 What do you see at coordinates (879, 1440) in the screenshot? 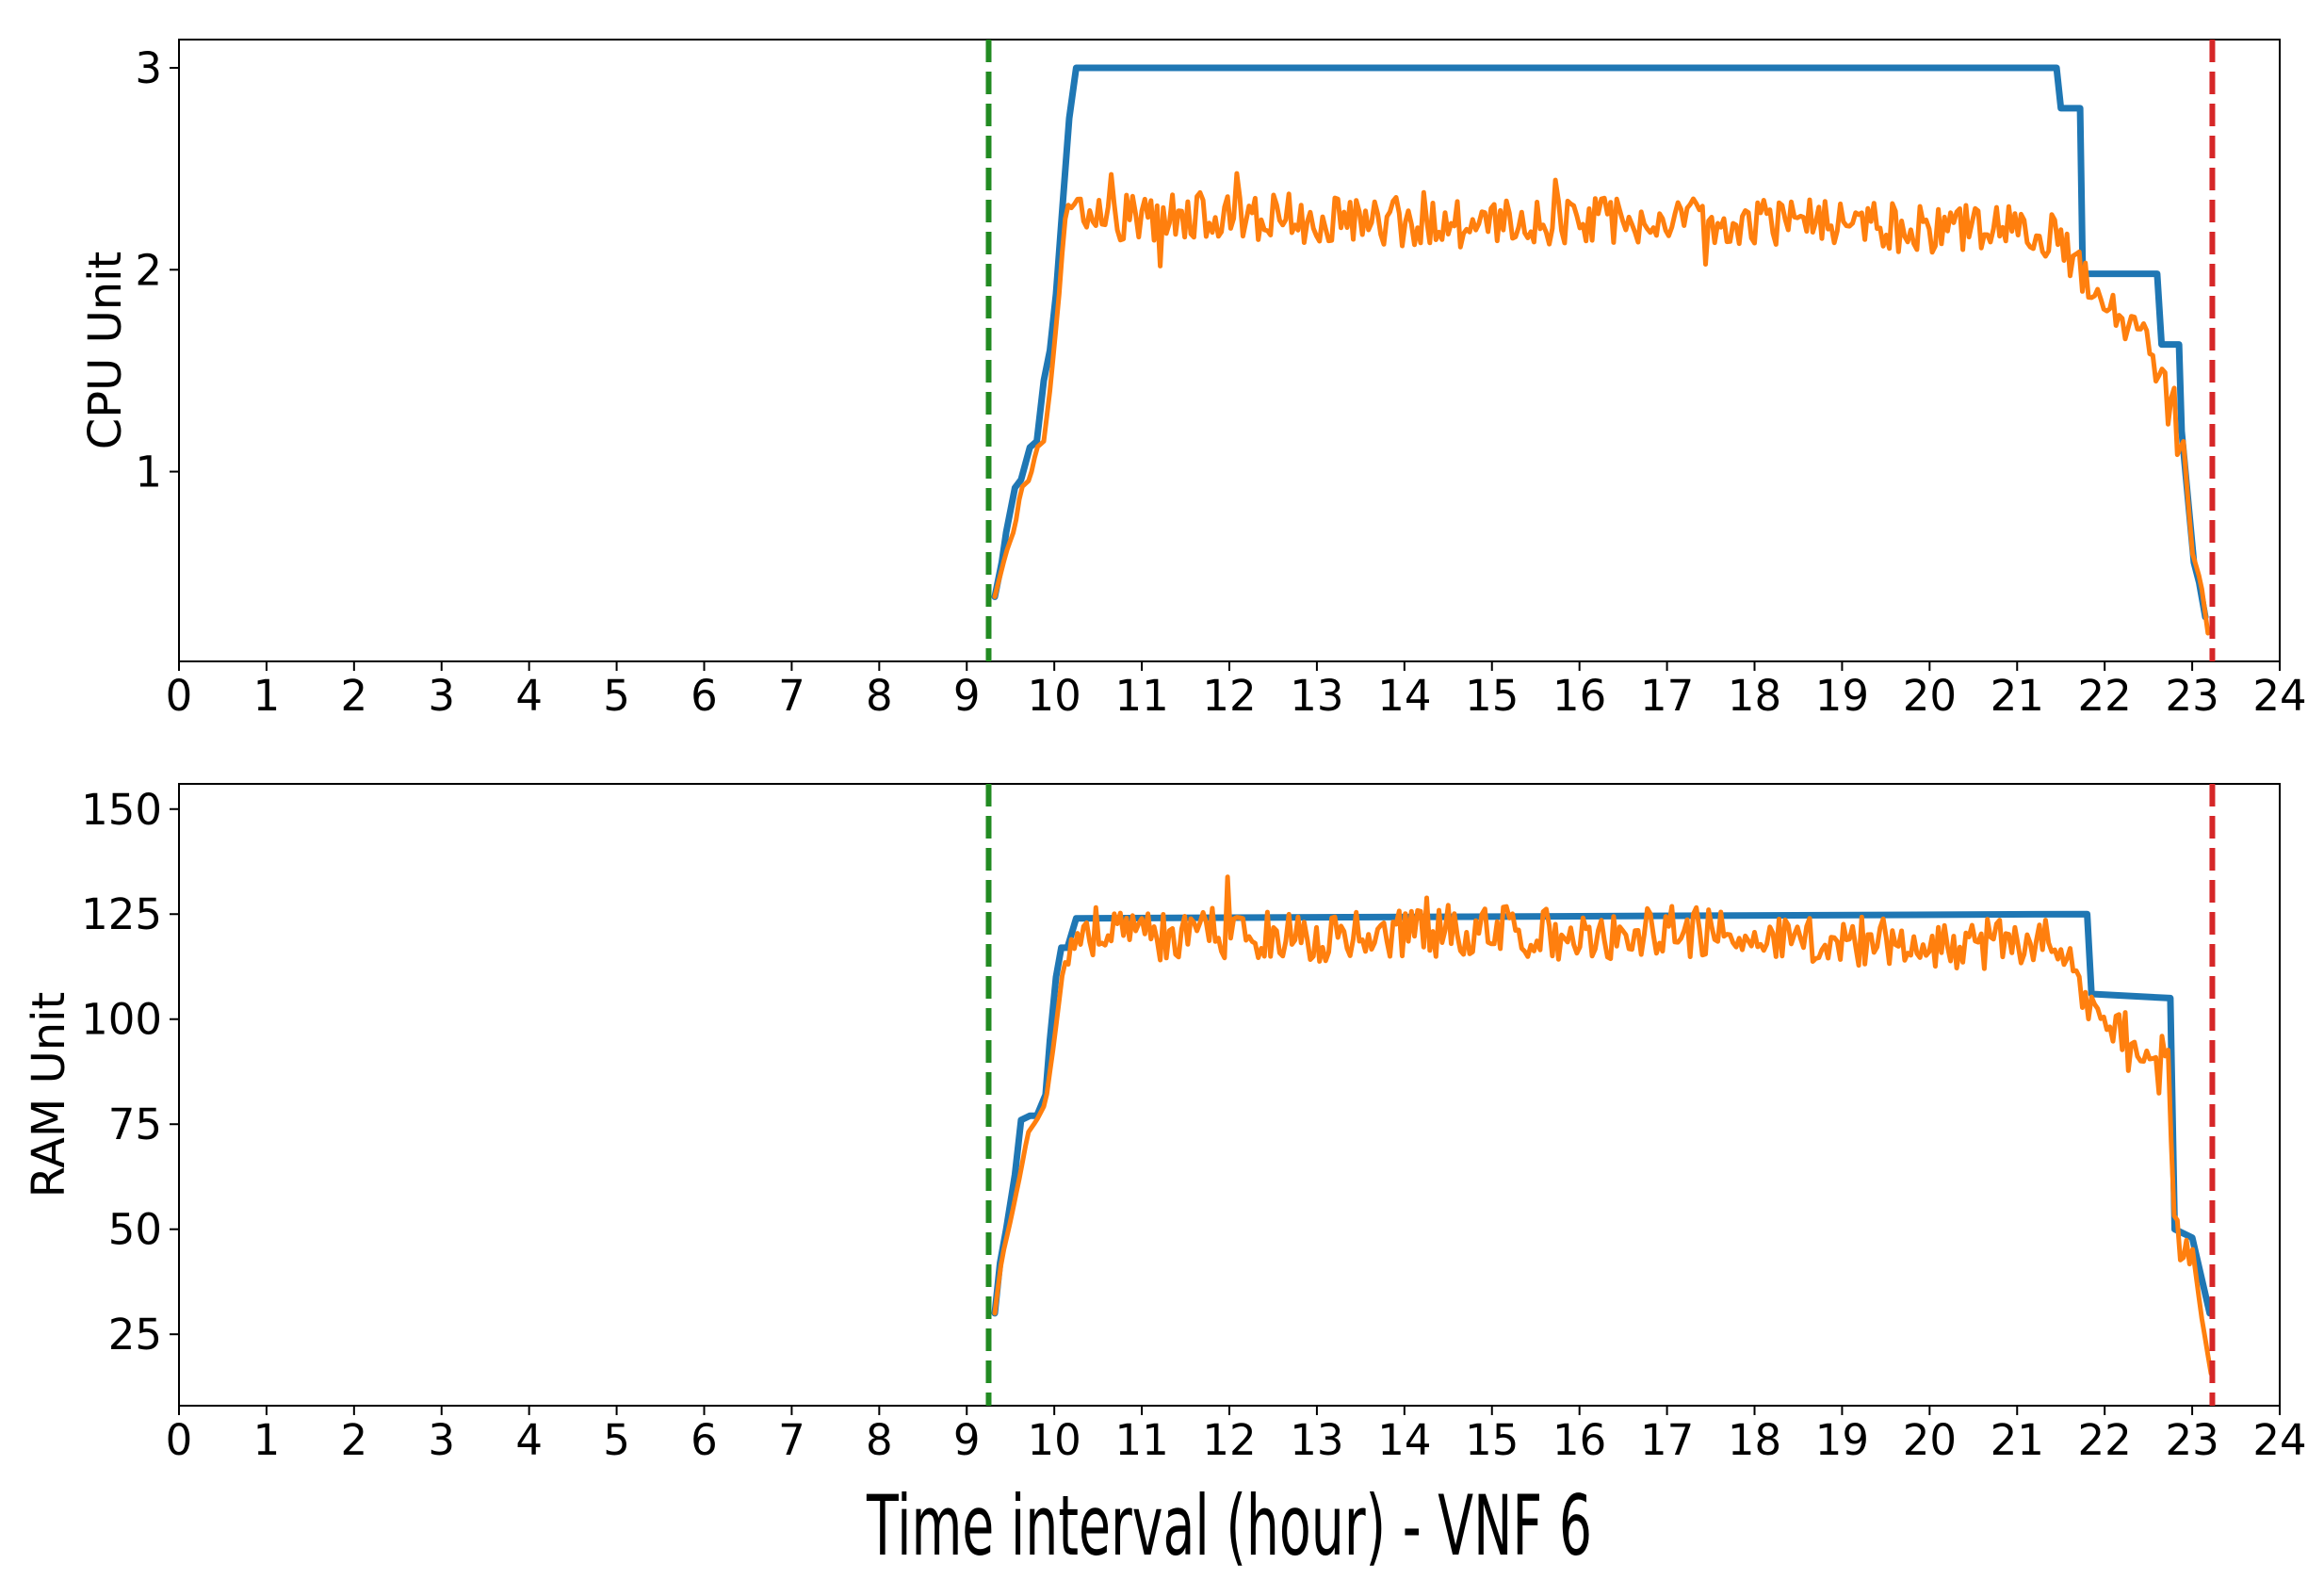
I see `ram-x-tick-label: 8` at bounding box center [879, 1440].